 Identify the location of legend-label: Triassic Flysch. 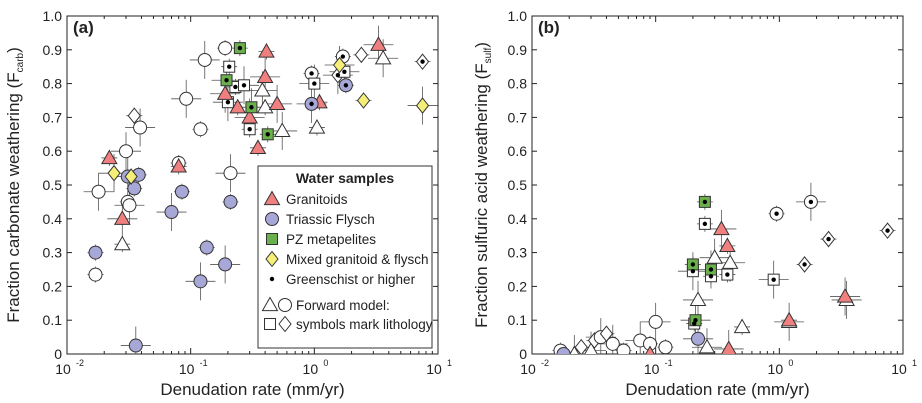
(330, 219).